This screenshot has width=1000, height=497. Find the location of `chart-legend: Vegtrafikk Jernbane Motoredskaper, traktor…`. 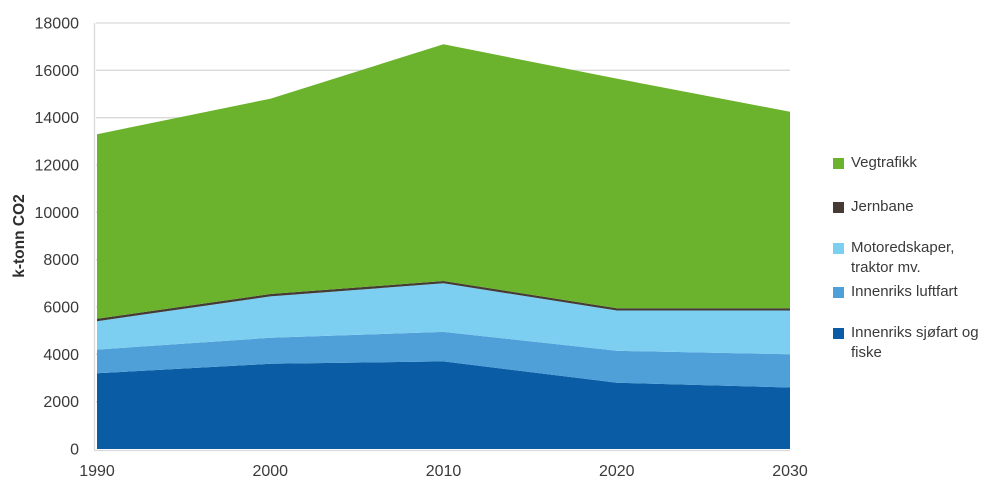

chart-legend: Vegtrafikk Jernbane Motoredskaper, traktor… is located at coordinates (916, 258).